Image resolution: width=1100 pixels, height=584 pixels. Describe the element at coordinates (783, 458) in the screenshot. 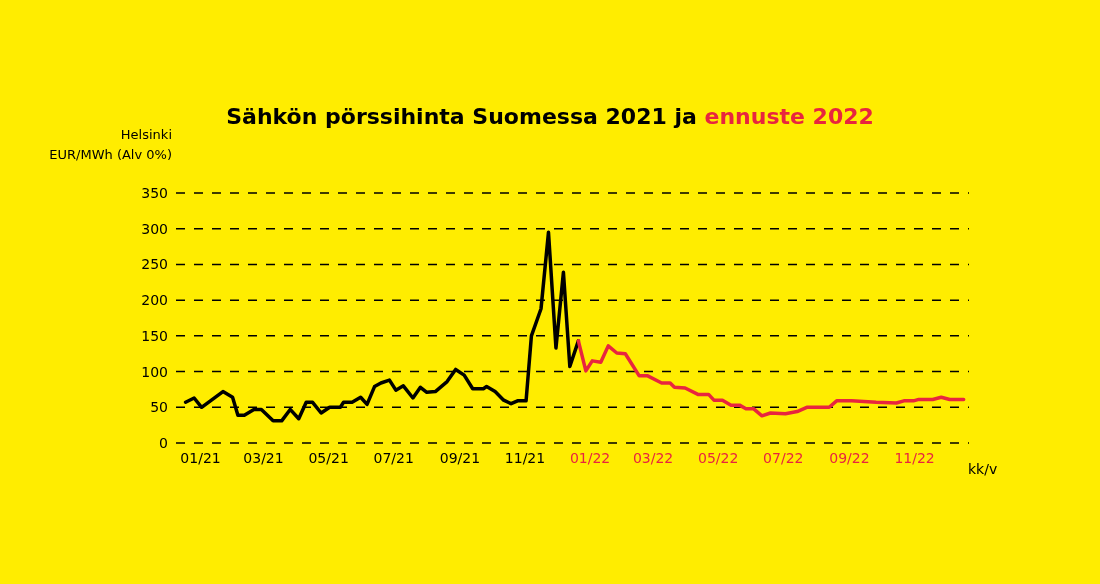

I see `x-tick-label: 07/22` at that location.